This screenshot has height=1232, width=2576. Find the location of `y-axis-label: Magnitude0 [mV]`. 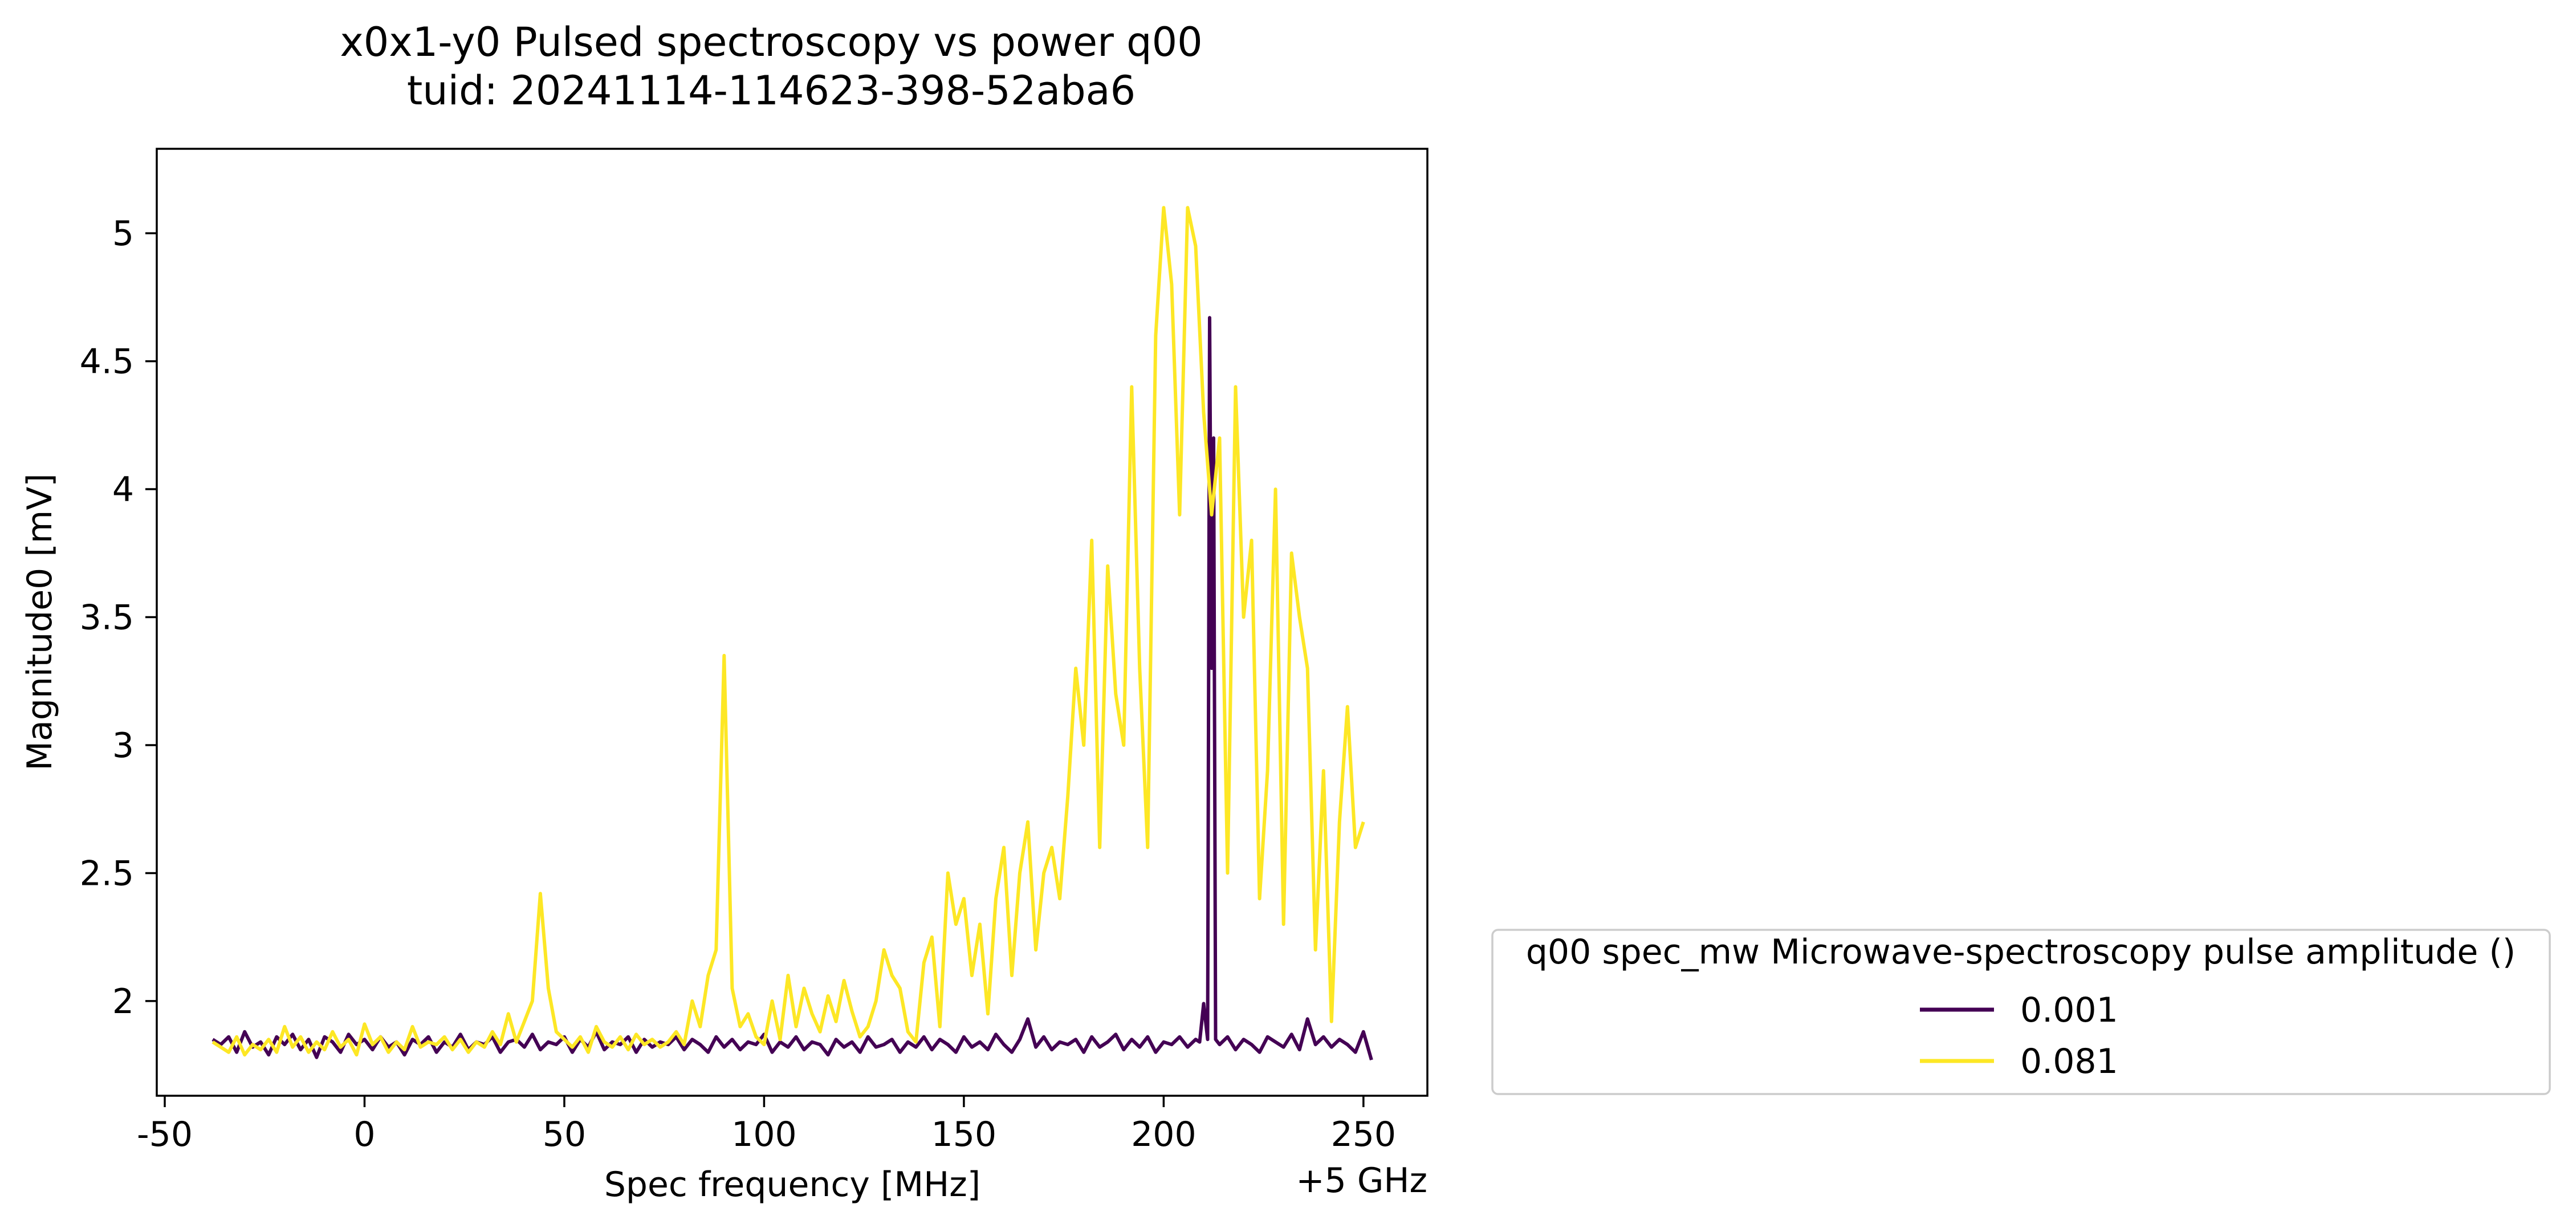

y-axis-label: Magnitude0 [mV] is located at coordinates (40, 621).